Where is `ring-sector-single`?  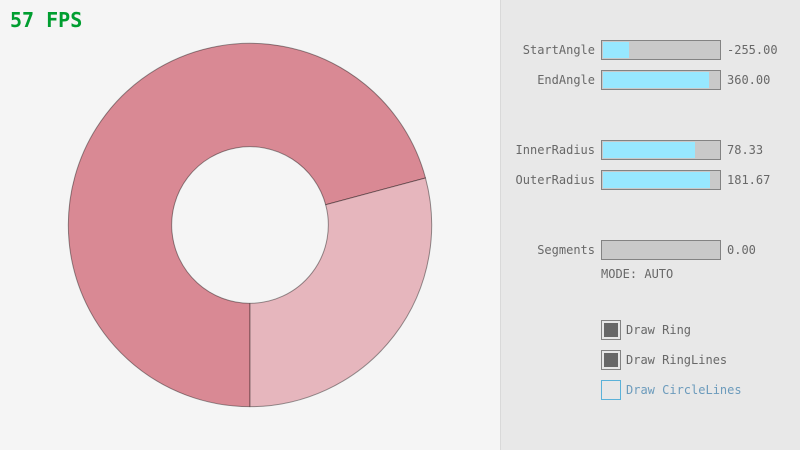 ring-sector-single is located at coordinates (341, 292).